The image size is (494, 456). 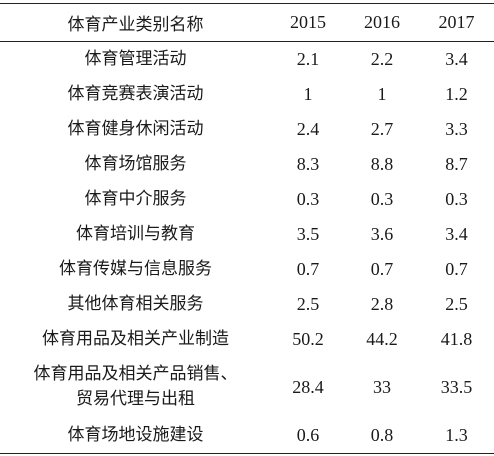 What do you see at coordinates (382, 435) in the screenshot?
I see `cell-2016: 0.8` at bounding box center [382, 435].